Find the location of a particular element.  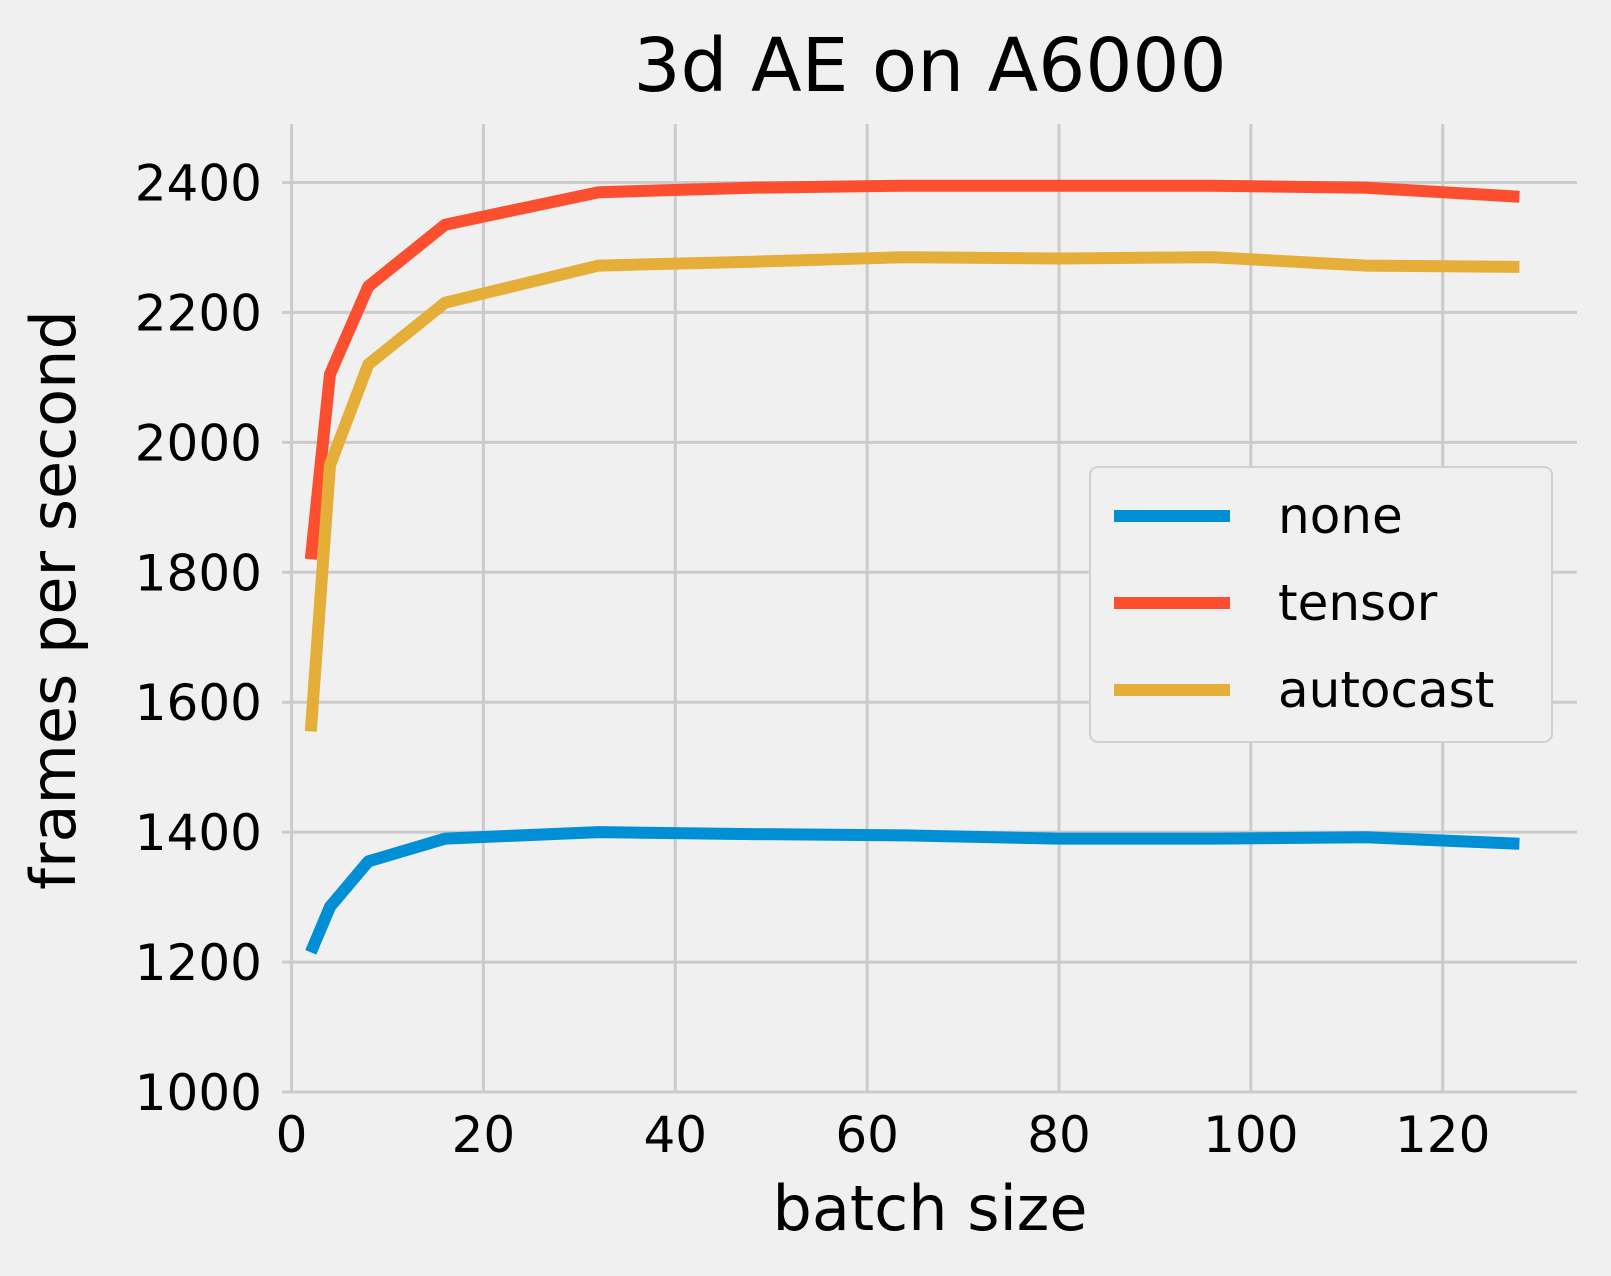

x-tick-label: 120 is located at coordinates (1442, 1135).